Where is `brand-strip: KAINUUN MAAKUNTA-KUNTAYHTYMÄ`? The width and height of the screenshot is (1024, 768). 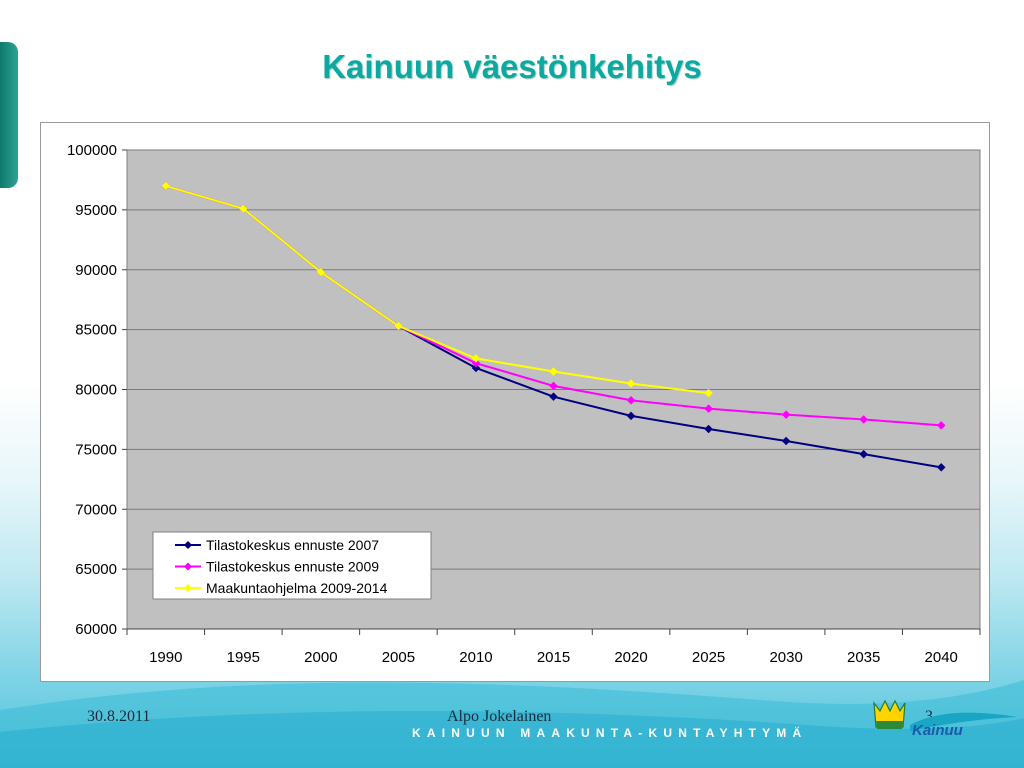
brand-strip: KAINUUN MAAKUNTA-KUNTAYHTYMÄ is located at coordinates (610, 733).